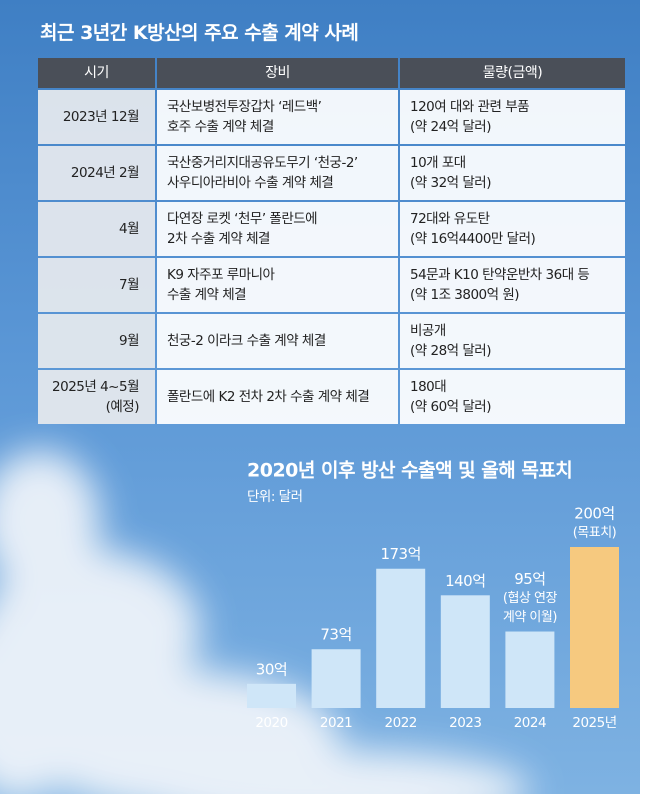 Image resolution: width=657 pixels, height=794 pixels. What do you see at coordinates (401, 723) in the screenshot?
I see `x-tick-label: 2022` at bounding box center [401, 723].